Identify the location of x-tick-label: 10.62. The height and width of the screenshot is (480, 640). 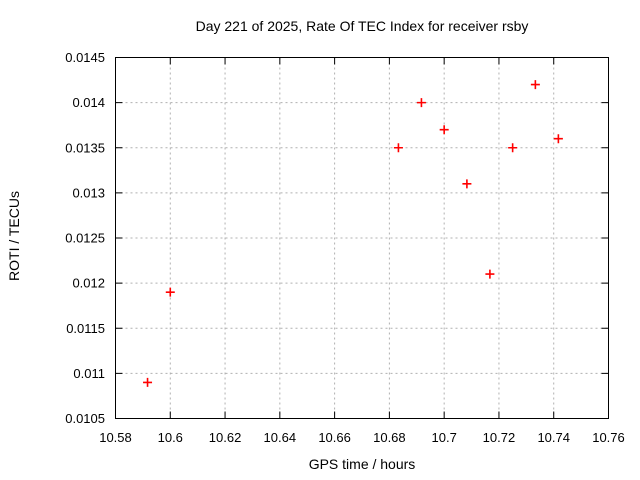
(225, 437).